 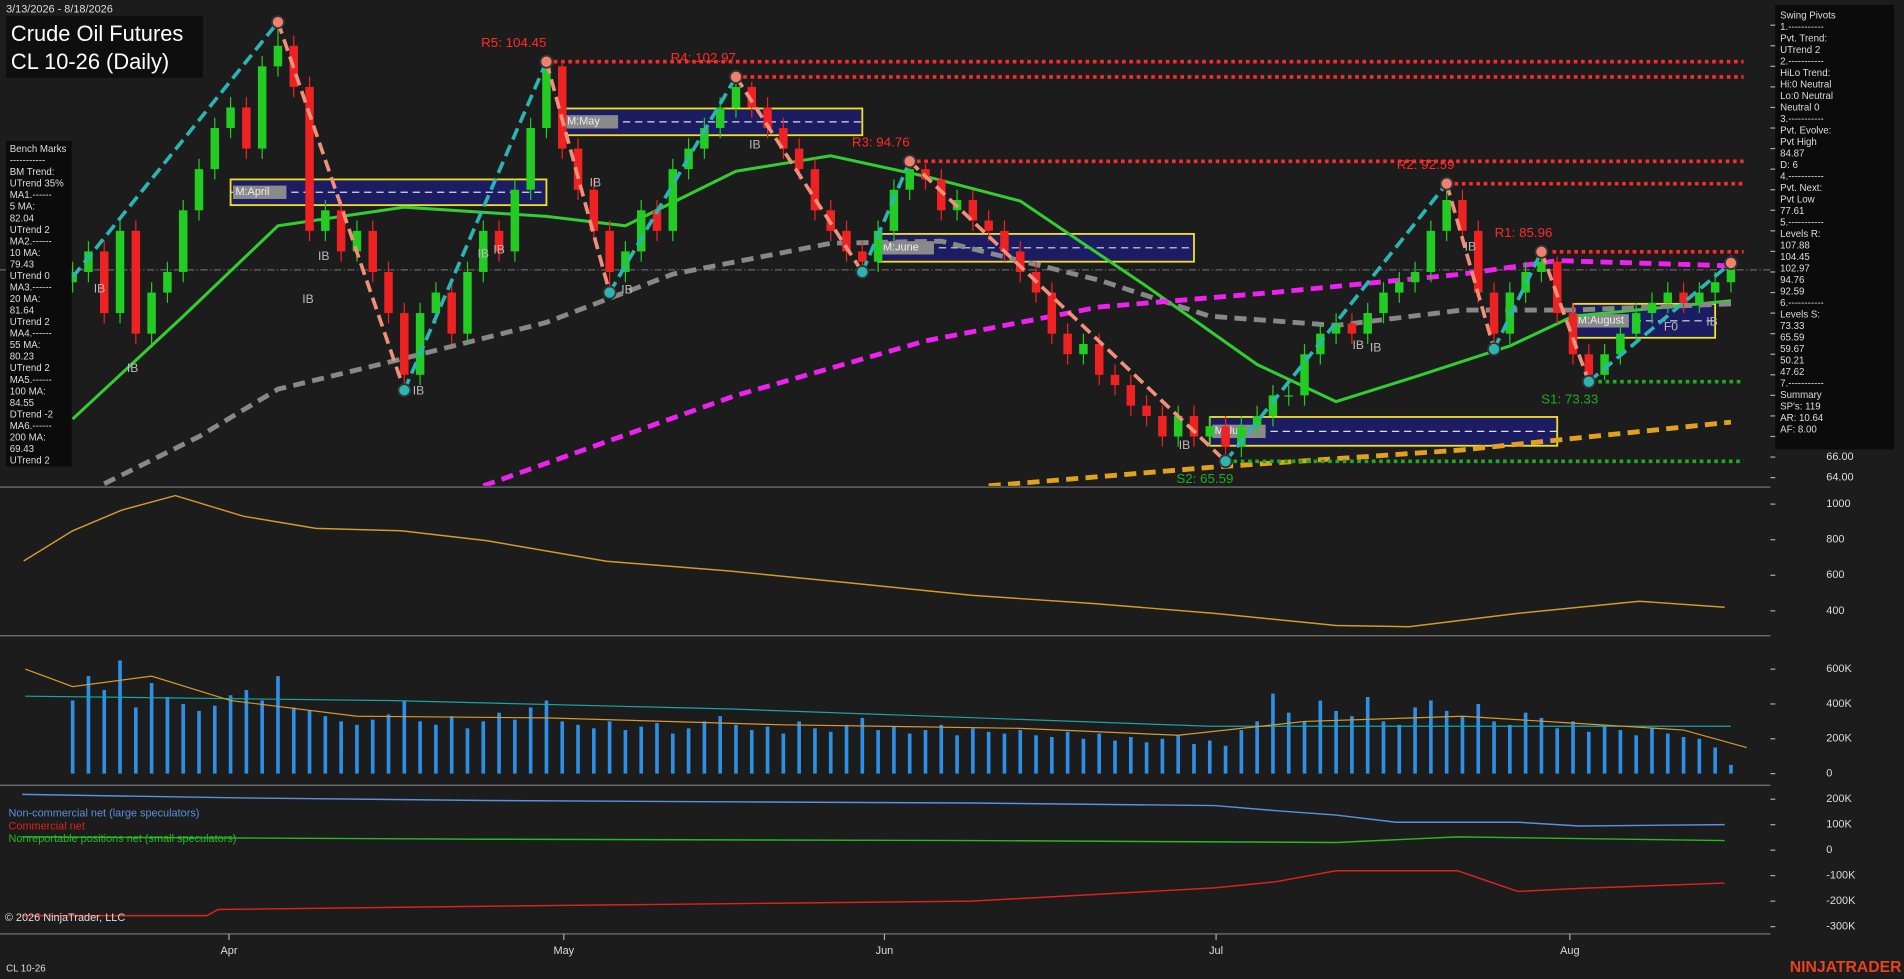 I want to click on y-tick-label: 100K, so click(x=1839, y=825).